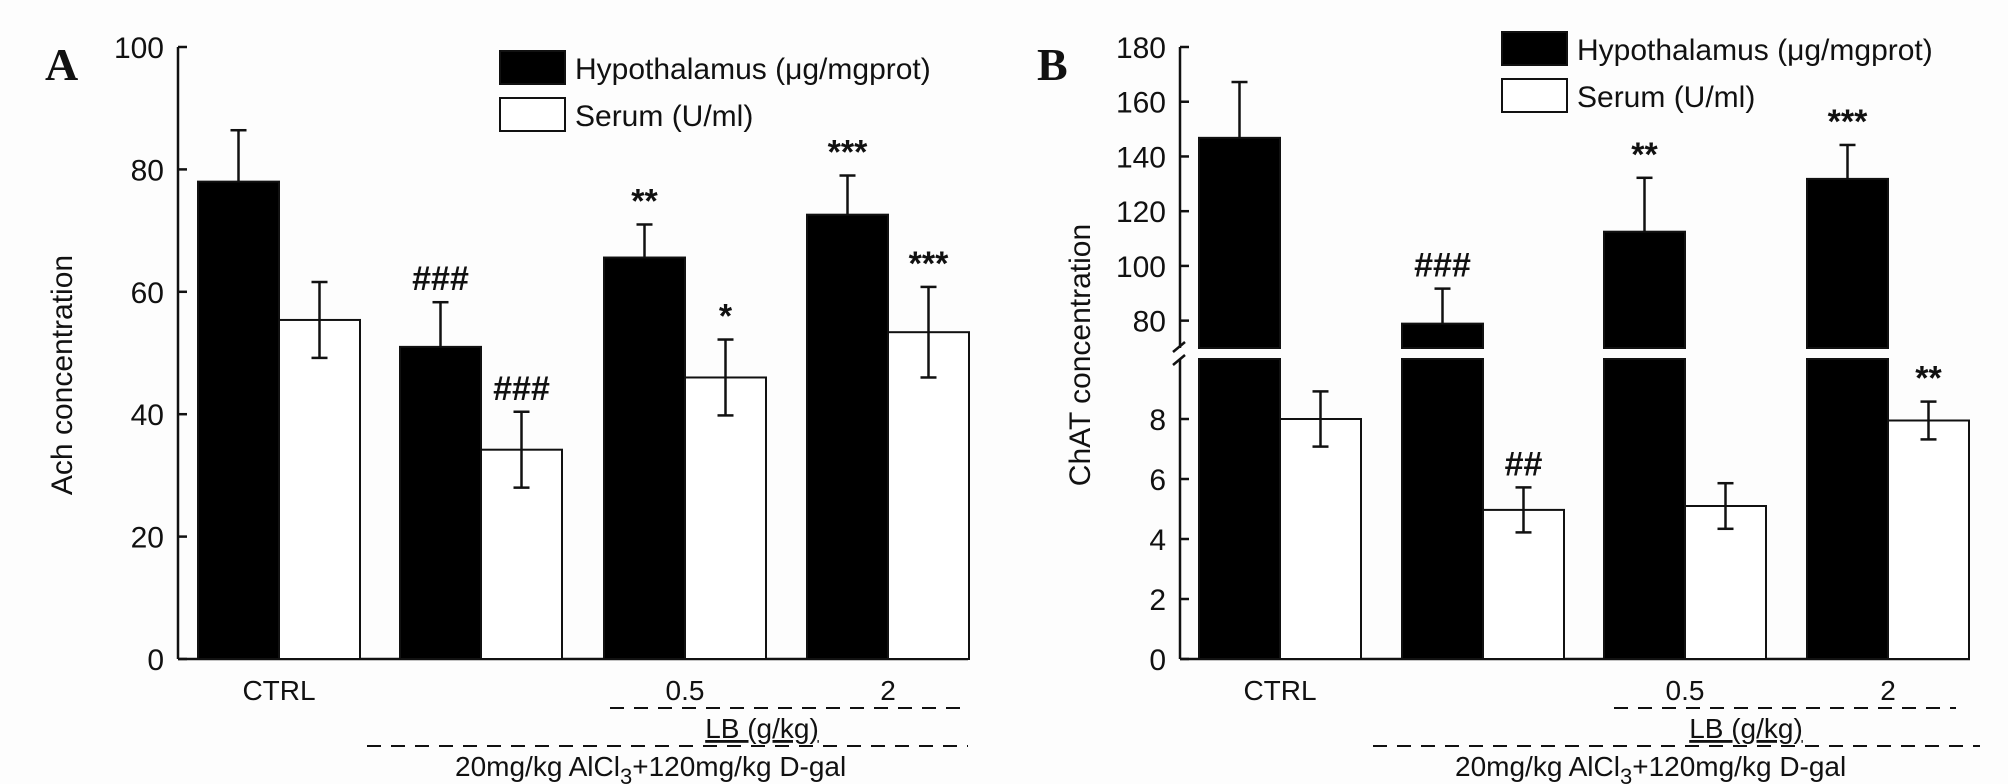 This screenshot has height=784, width=2008. What do you see at coordinates (1080, 355) in the screenshot?
I see `y-axis-label: ChAT concentration` at bounding box center [1080, 355].